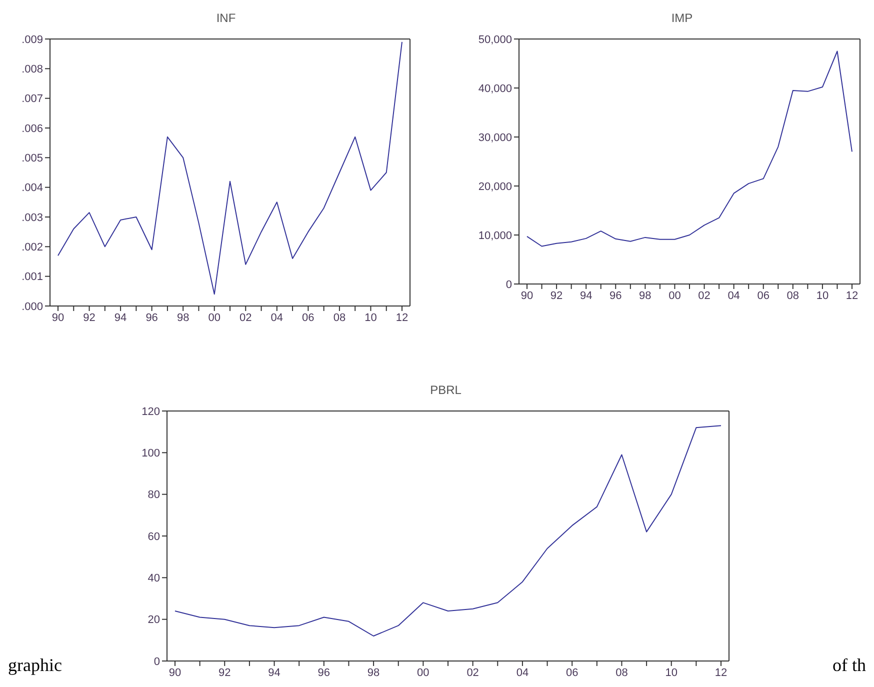  What do you see at coordinates (495, 236) in the screenshot?
I see `y-tick-label: 10,000` at bounding box center [495, 236].